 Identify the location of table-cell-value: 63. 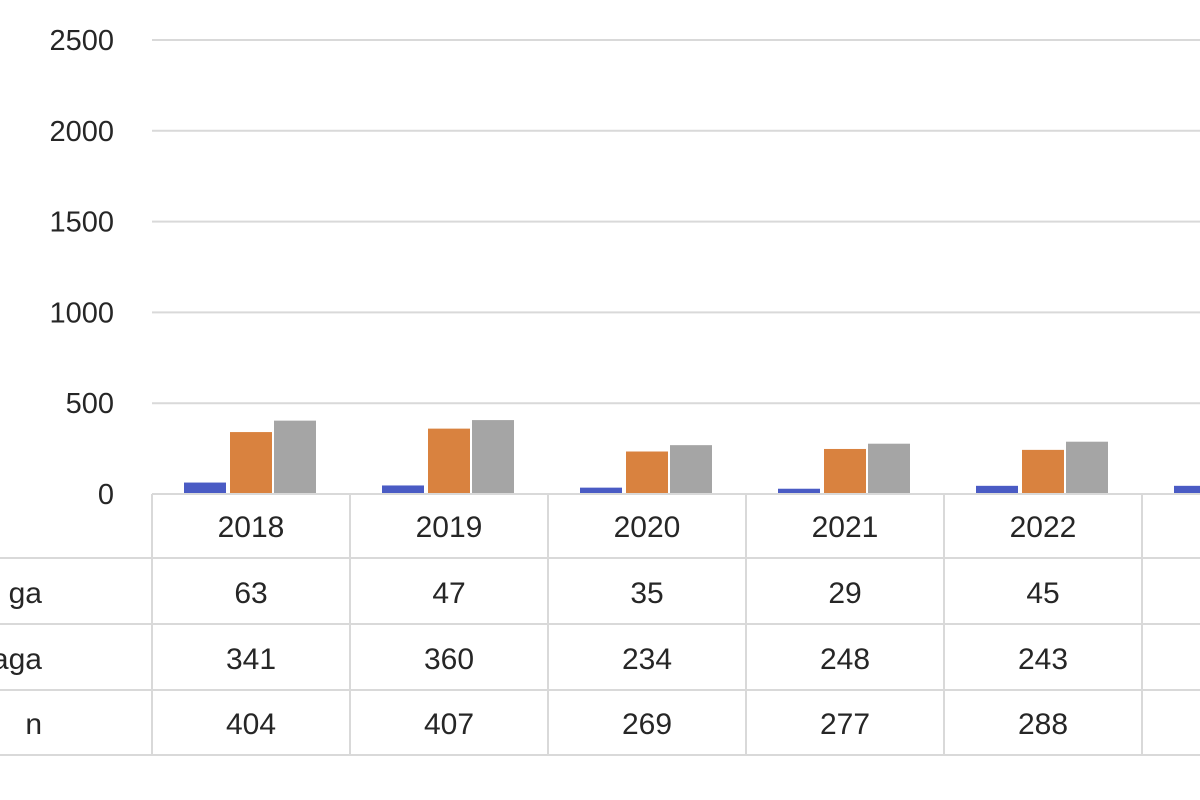
(250, 593).